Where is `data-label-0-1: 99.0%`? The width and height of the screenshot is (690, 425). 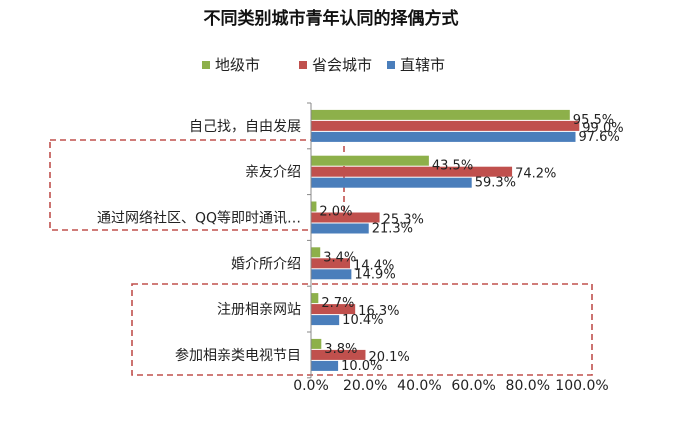 data-label-0-1: 99.0% is located at coordinates (602, 128).